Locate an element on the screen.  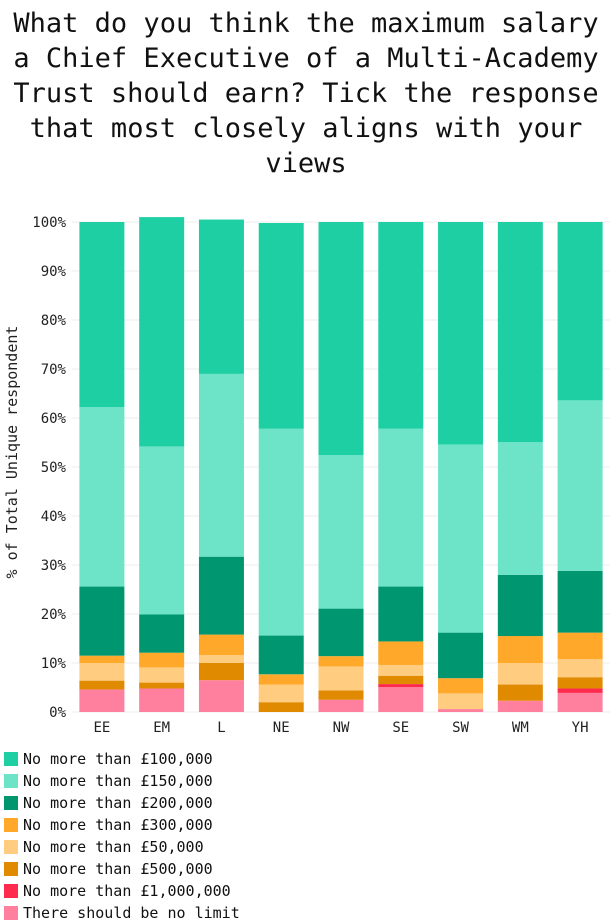
legend-label: No more than £200,000 is located at coordinates (118, 803).